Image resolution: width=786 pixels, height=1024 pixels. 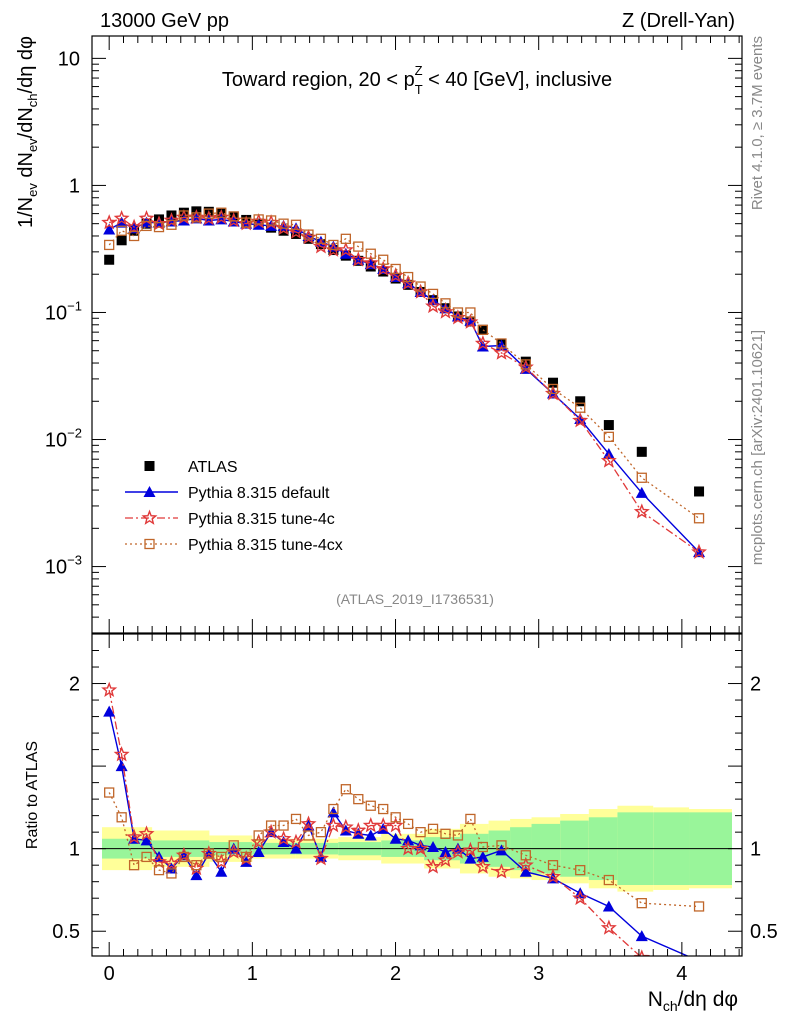 I want to click on legend-marker-pythia-8-315-tune-4cx, so click(x=149, y=544).